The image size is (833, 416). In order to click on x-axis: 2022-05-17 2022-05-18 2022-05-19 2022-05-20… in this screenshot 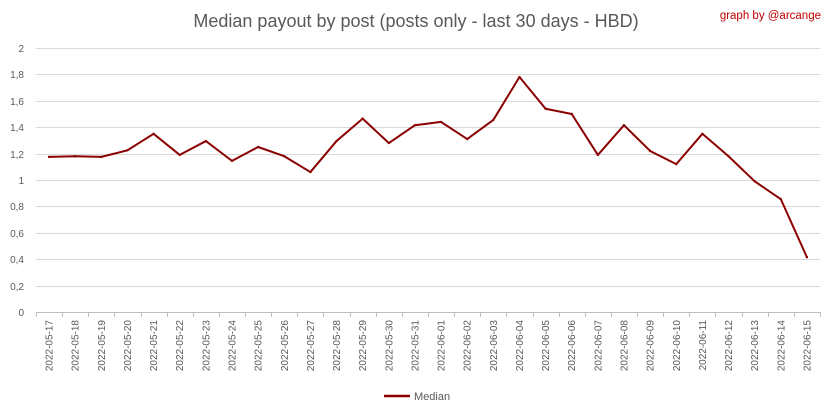, I will do `click(428, 342)`.